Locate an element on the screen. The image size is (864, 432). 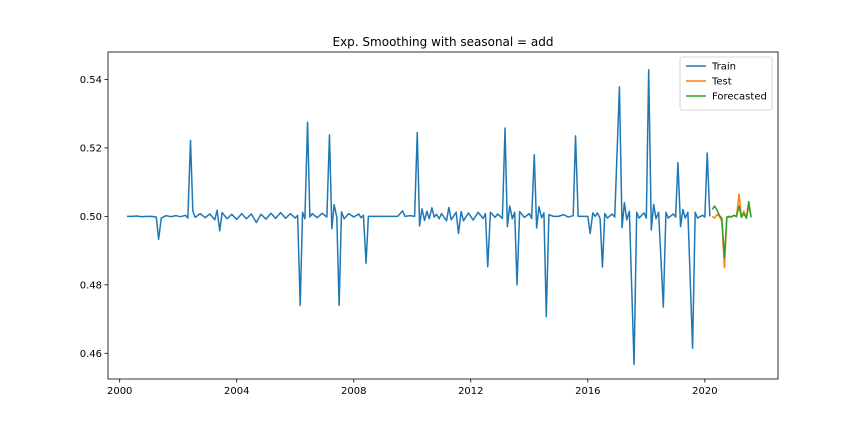
x-tick-label: 2004 is located at coordinates (236, 391).